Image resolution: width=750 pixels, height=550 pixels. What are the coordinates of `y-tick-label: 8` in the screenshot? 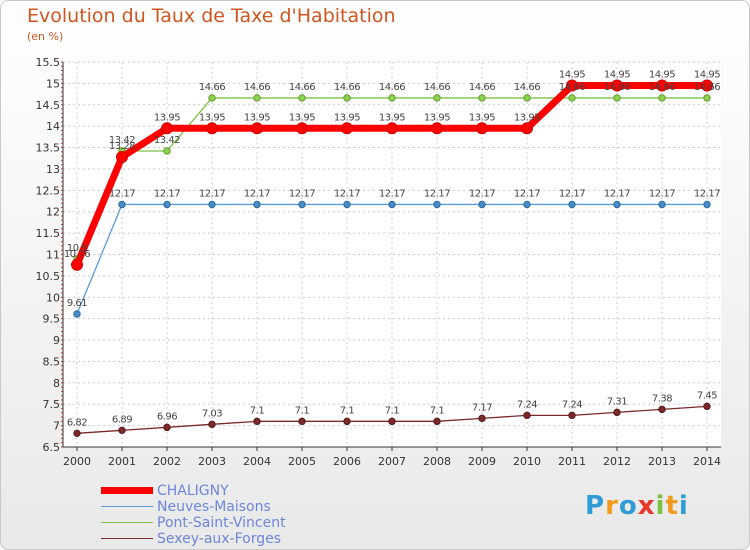 It's located at (56, 383).